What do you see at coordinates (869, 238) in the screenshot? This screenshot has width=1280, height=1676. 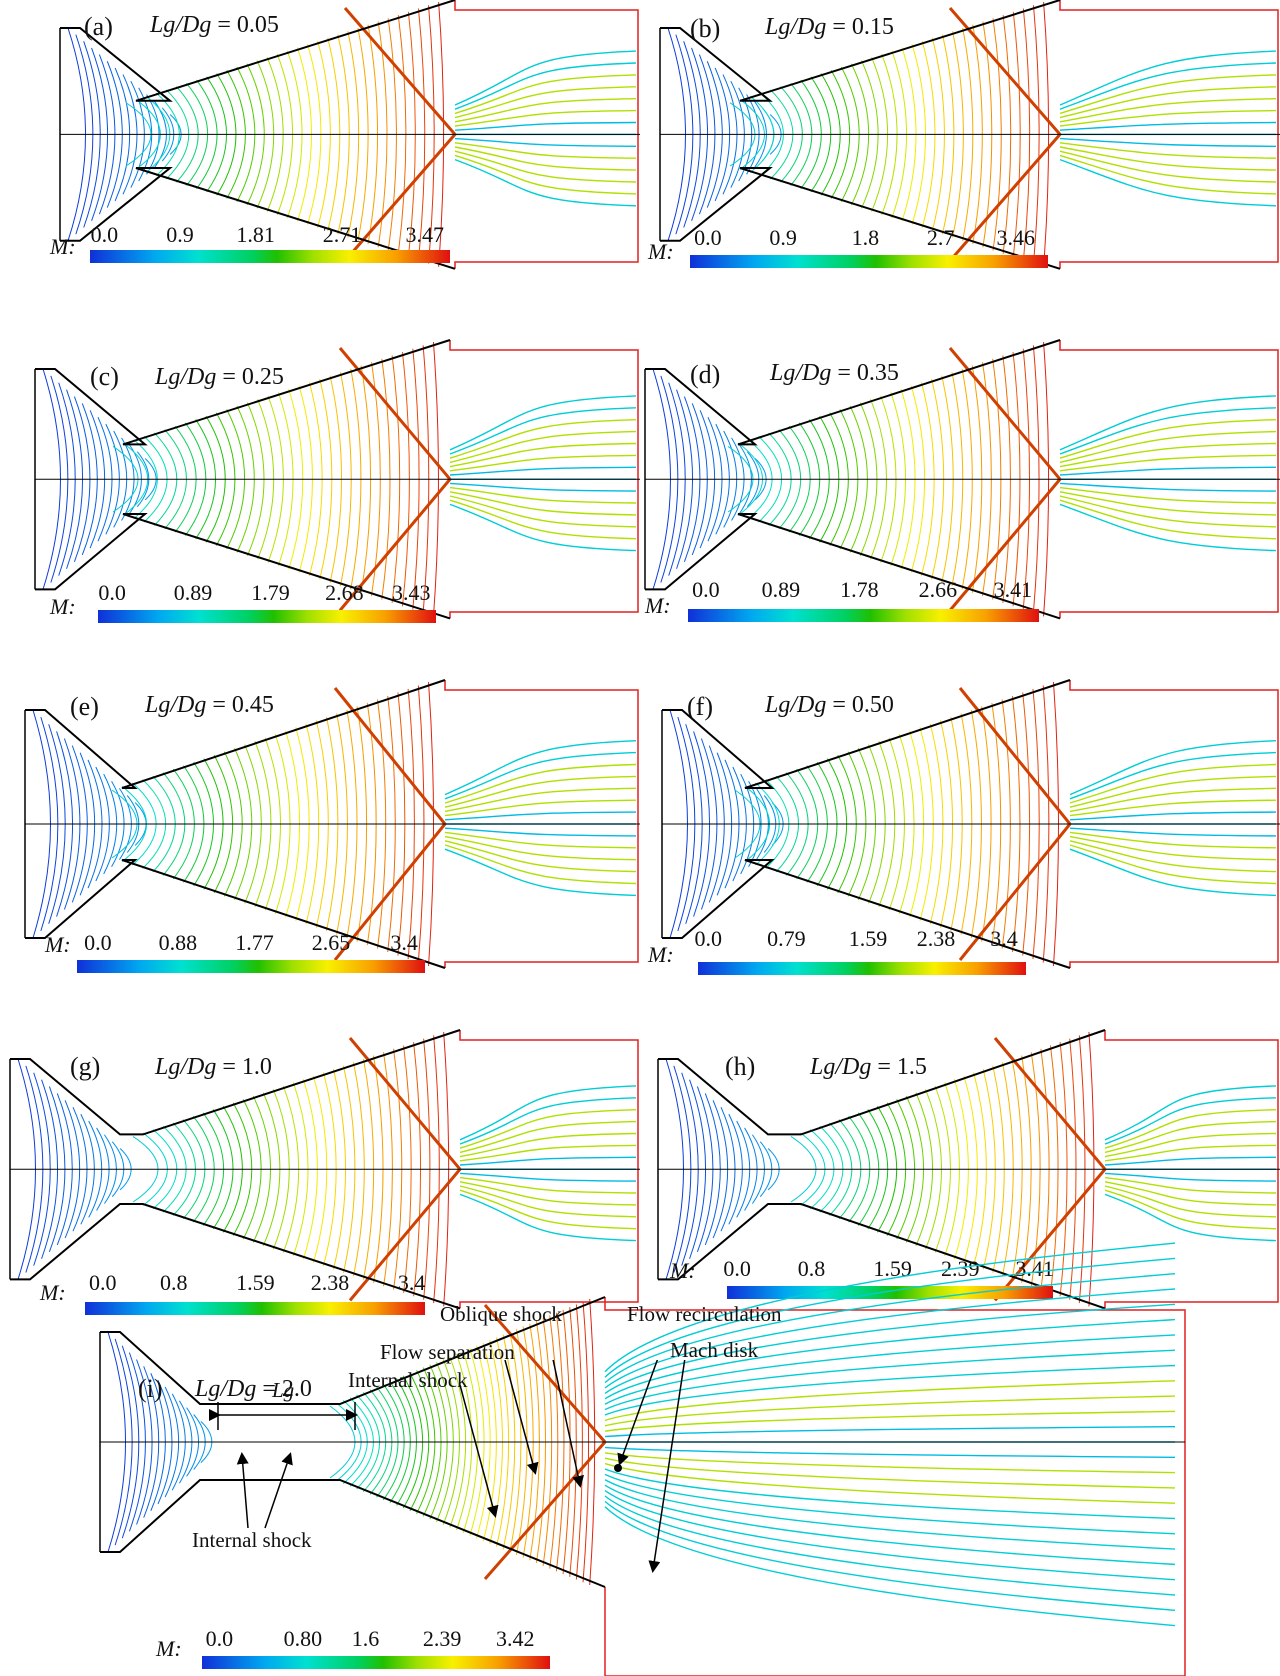 I see `colorbar-ticks-b: 0.0 0.9 1.8 2.7 3.46` at bounding box center [869, 238].